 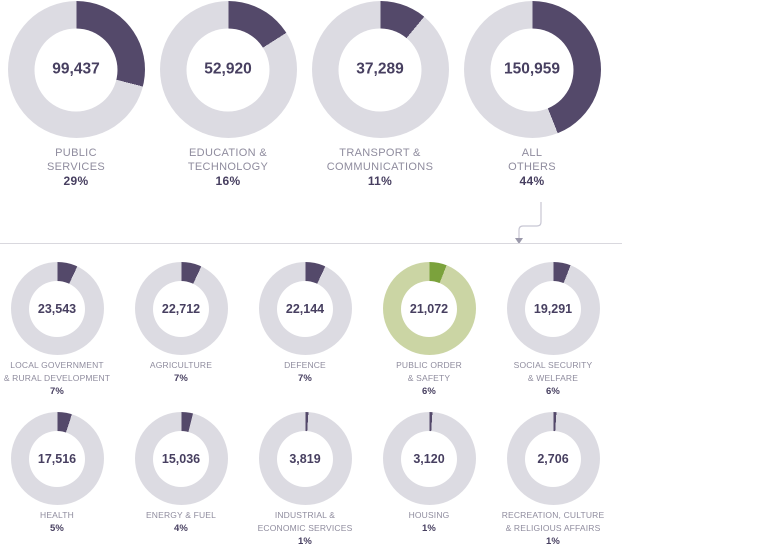 I want to click on label-line: LOCAL GOVERNMENT, so click(x=57, y=365).